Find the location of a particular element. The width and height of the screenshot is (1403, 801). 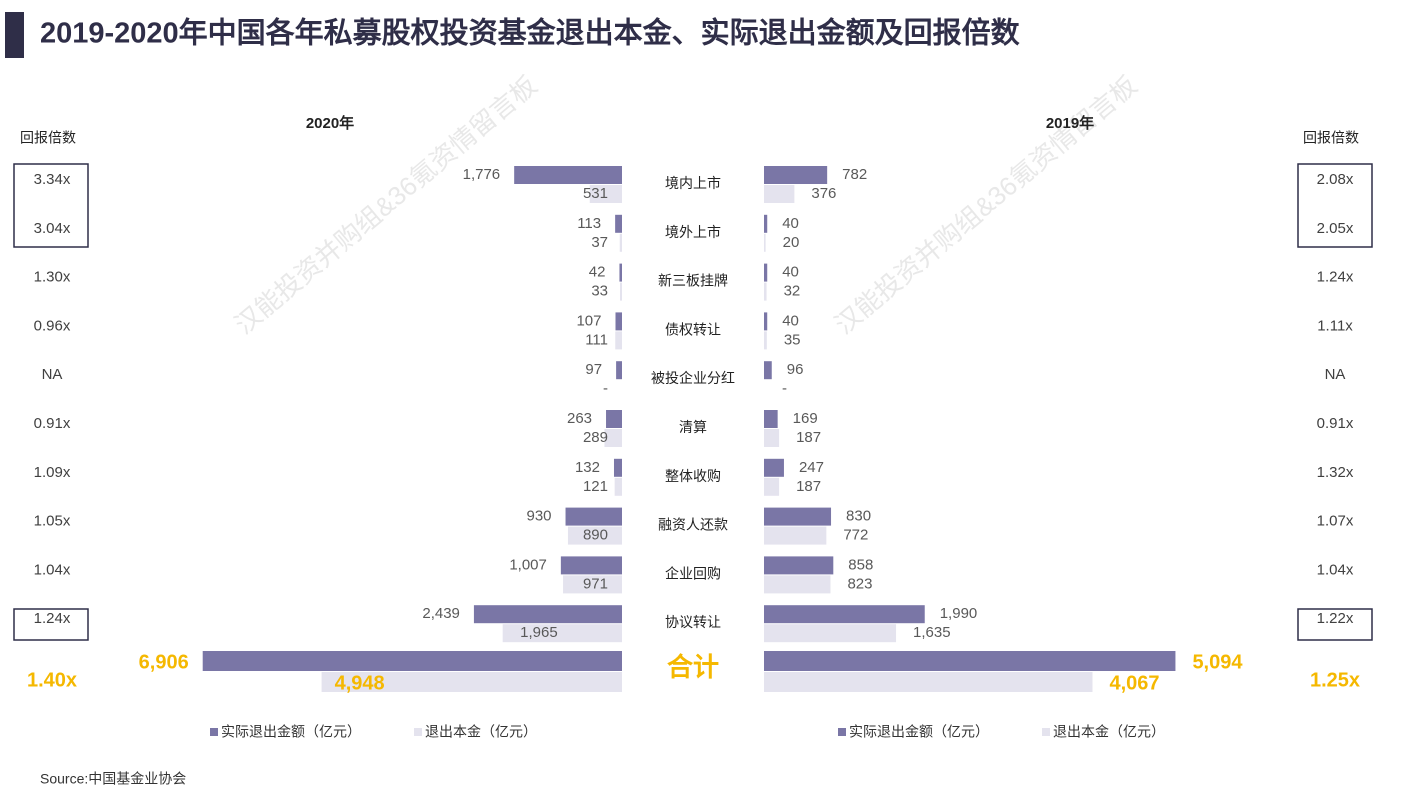

category-label: 清算 is located at coordinates (693, 428).